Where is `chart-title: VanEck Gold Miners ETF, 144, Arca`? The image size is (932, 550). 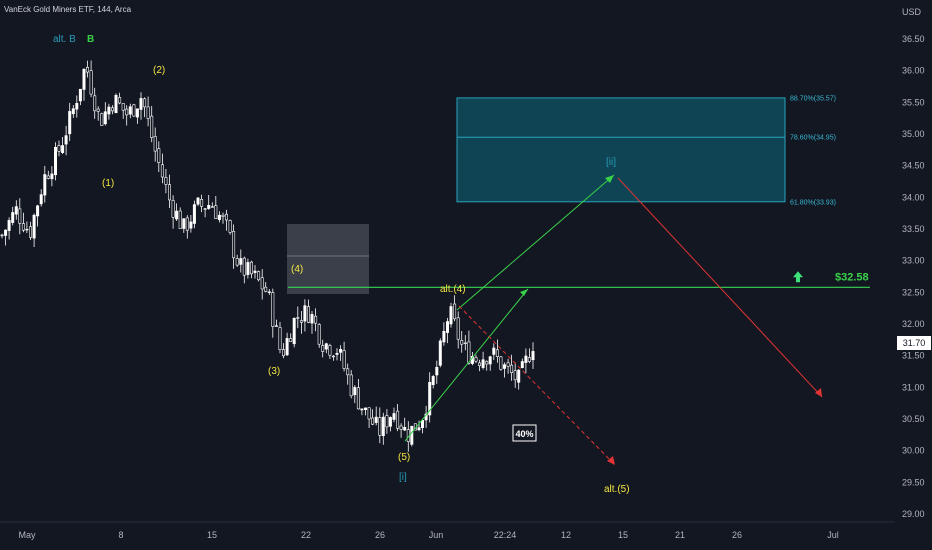
chart-title: VanEck Gold Miners ETF, 144, Arca is located at coordinates (68, 9).